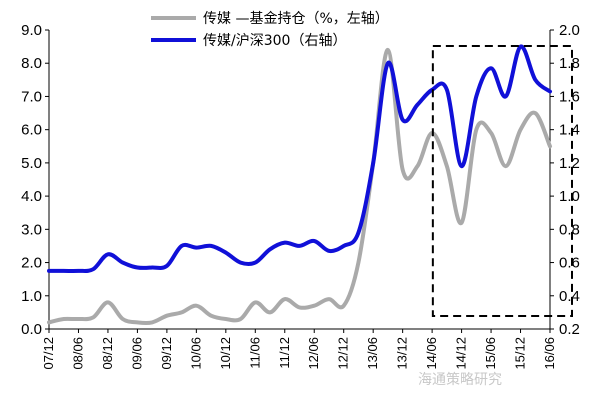  Describe the element at coordinates (569, 329) in the screenshot. I see `right-y-tick-label: 0.2` at that location.